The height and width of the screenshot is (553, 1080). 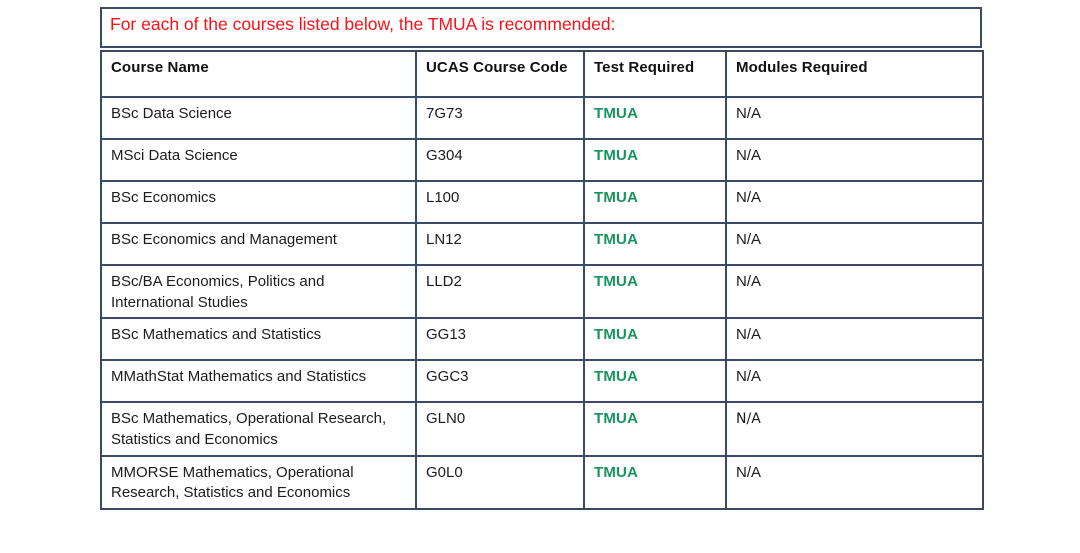 I want to click on ucas-course-code-cell: G0L0, so click(x=500, y=482).